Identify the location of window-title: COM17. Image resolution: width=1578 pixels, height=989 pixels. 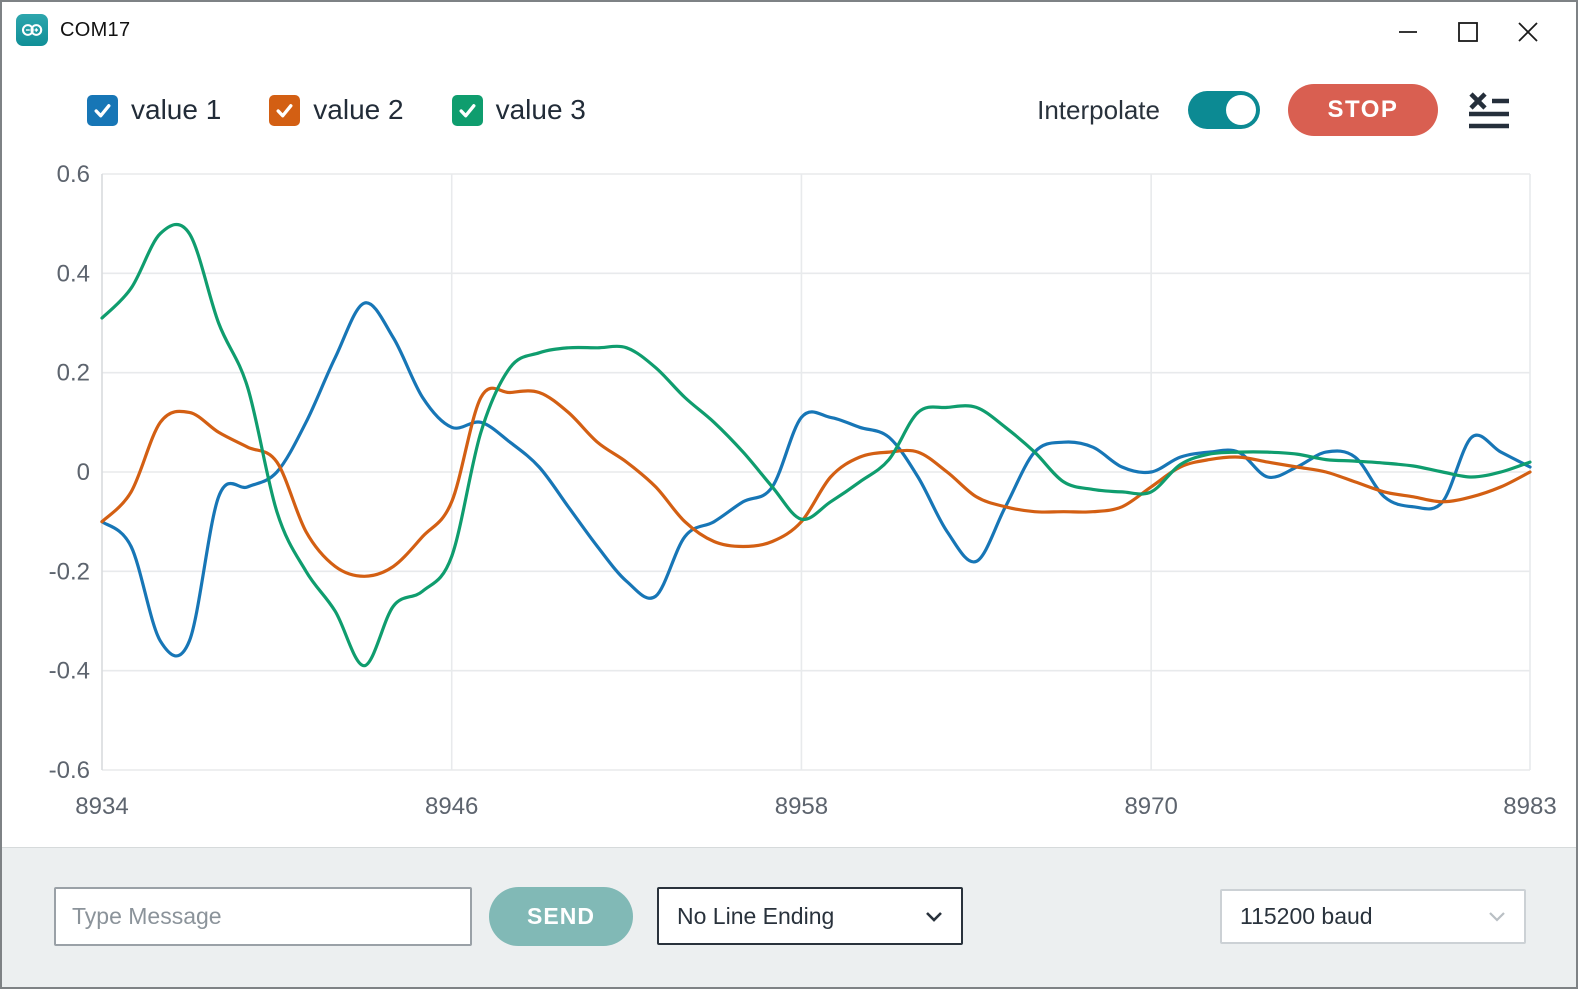
(95, 30).